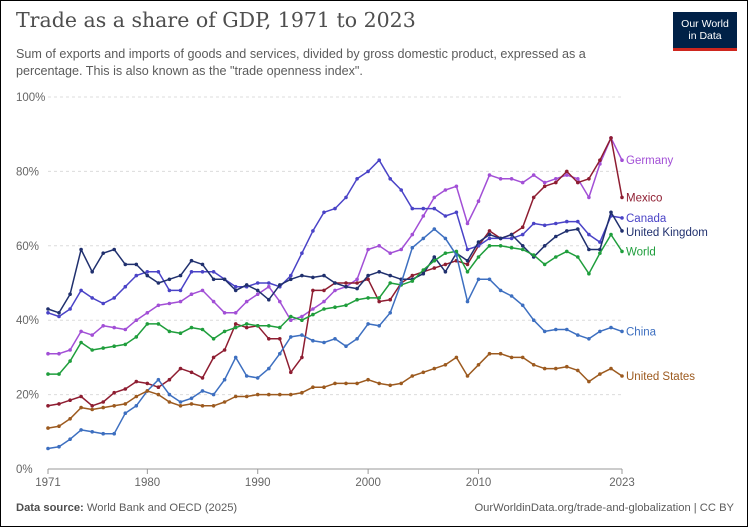 The width and height of the screenshot is (750, 529). I want to click on data-point-germany-2002, so click(390, 253).